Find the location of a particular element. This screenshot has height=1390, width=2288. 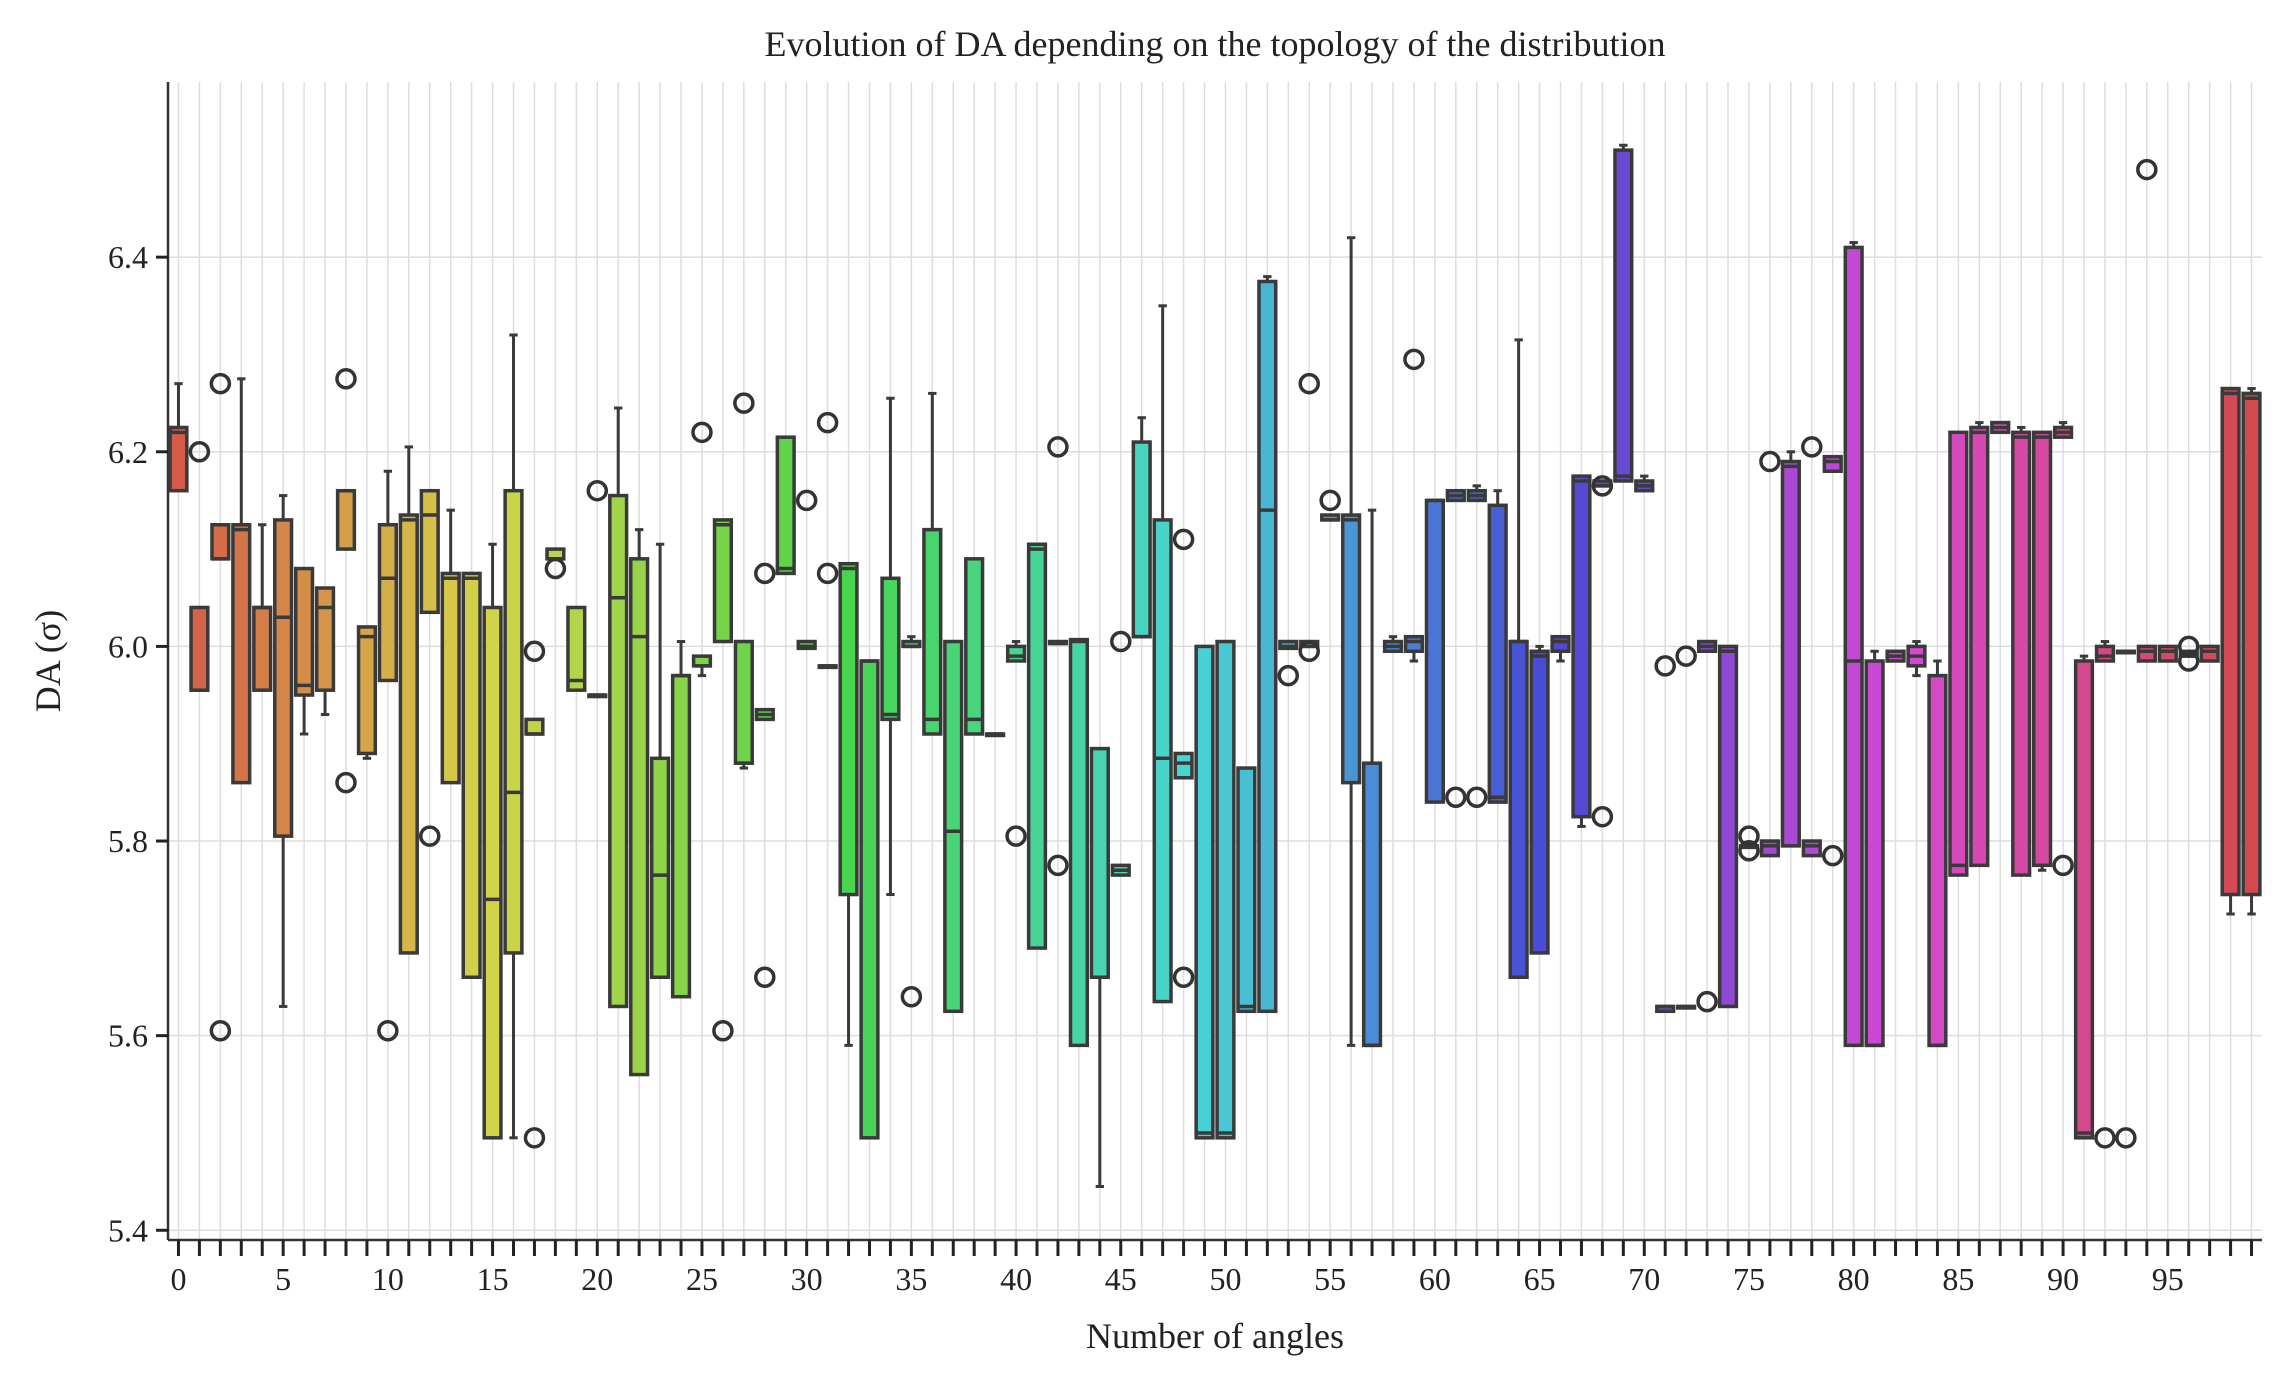

x-tick-label: 15 is located at coordinates (493, 1279).